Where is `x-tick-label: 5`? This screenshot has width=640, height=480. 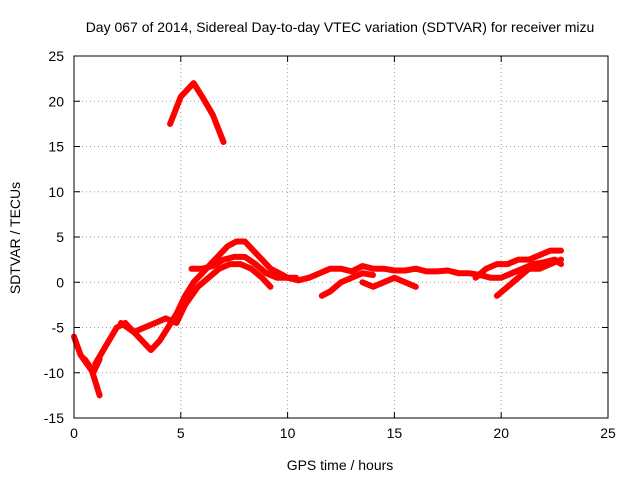 x-tick-label: 5 is located at coordinates (181, 433).